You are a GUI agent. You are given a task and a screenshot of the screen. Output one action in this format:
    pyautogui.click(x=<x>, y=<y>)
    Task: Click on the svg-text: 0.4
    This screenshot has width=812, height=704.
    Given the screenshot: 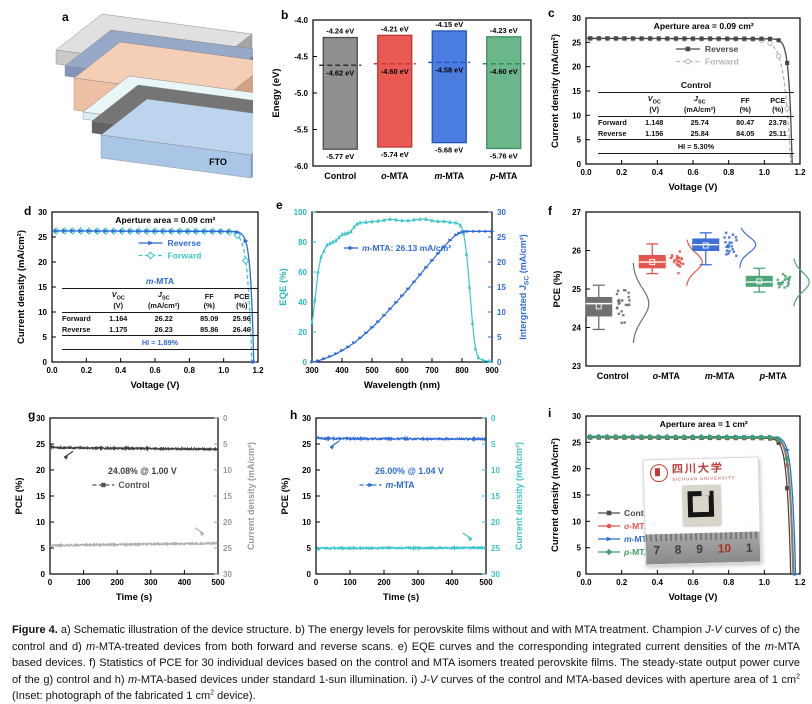 What is the action you would take?
    pyautogui.click(x=658, y=582)
    